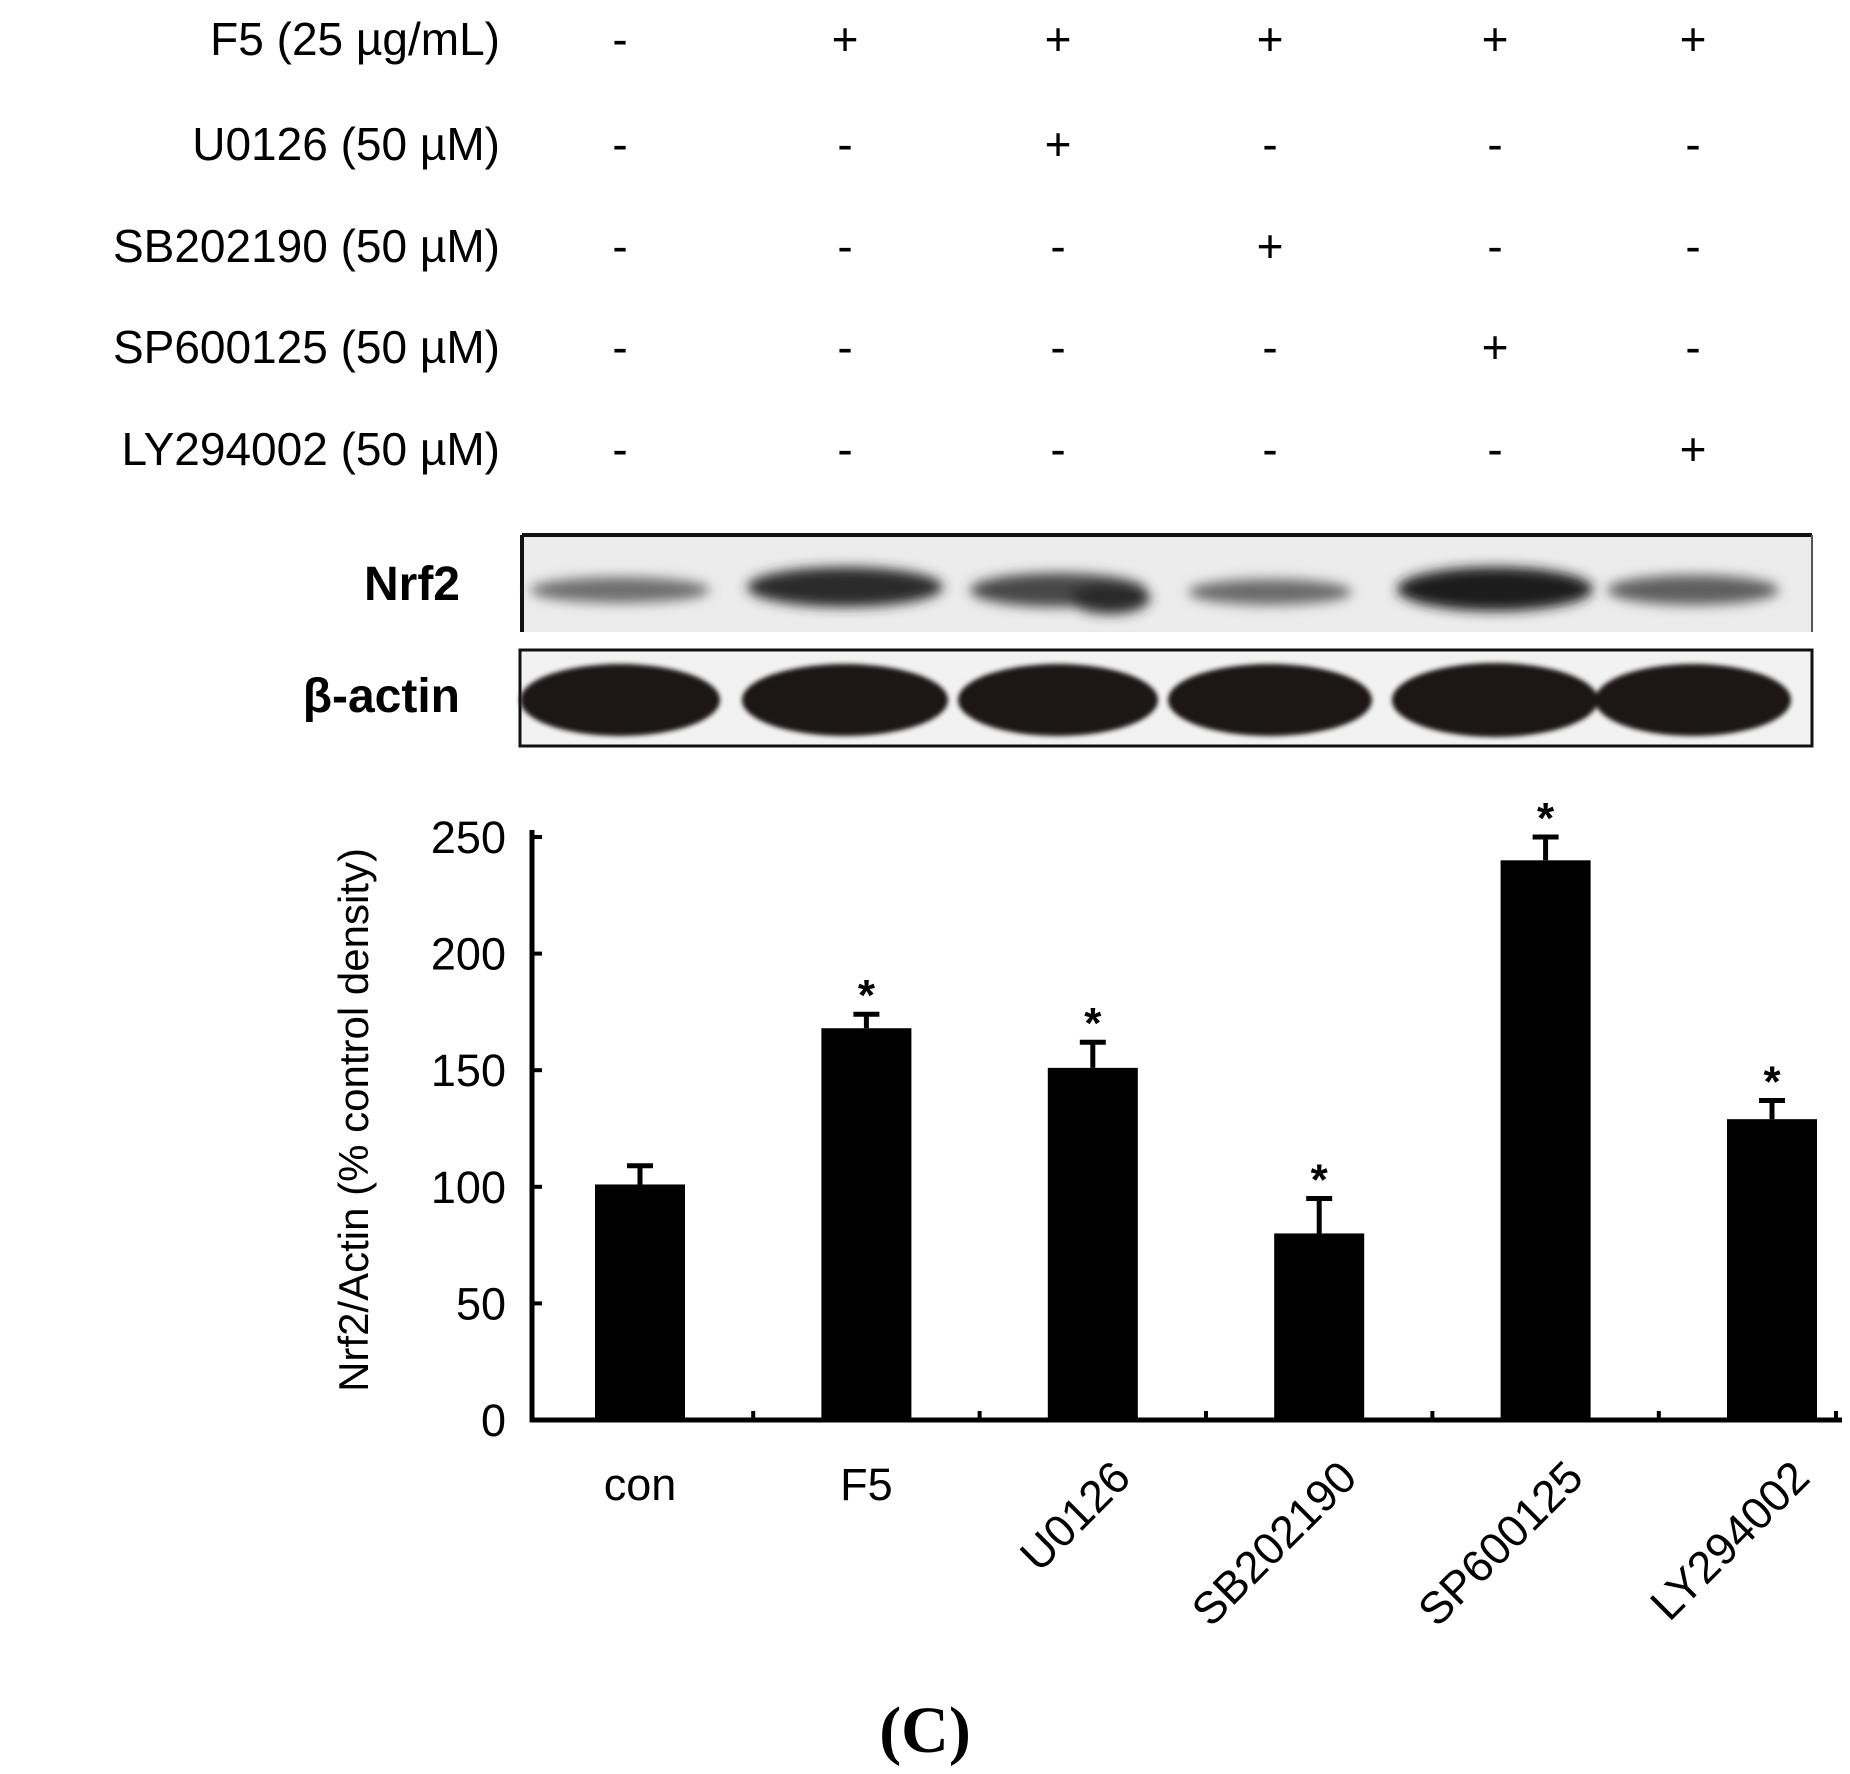  Describe the element at coordinates (468, 1070) in the screenshot. I see `y-tick-label: 150` at that location.